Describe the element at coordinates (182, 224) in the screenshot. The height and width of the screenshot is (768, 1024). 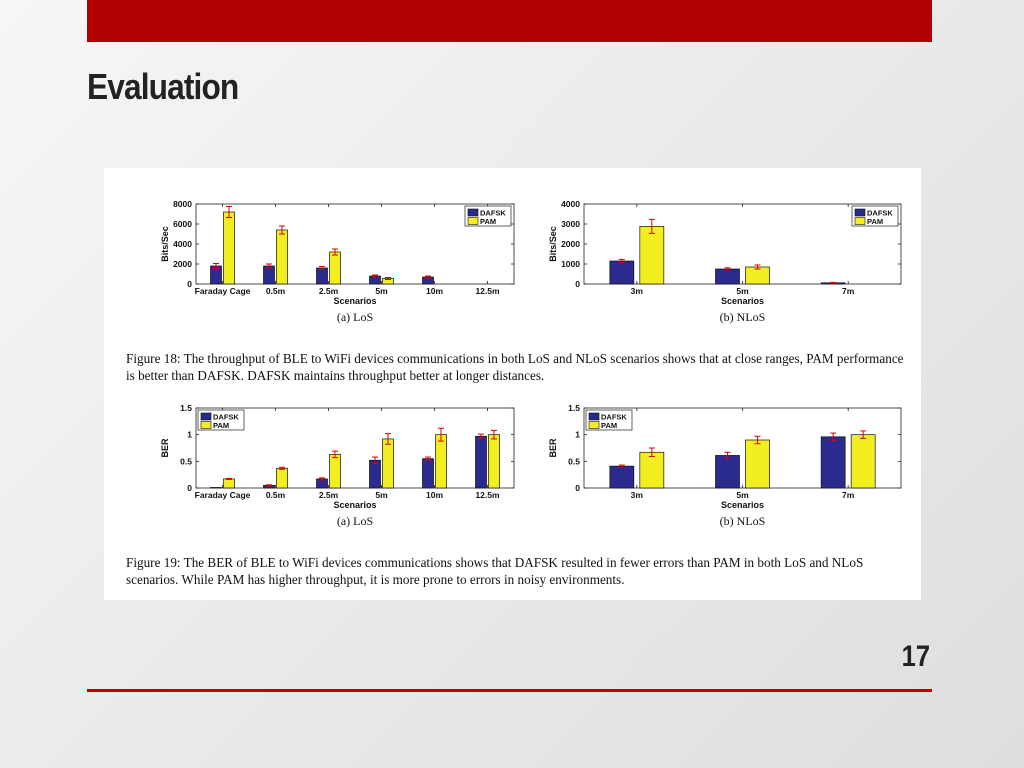
I see `y-tick-label: 6000` at that location.